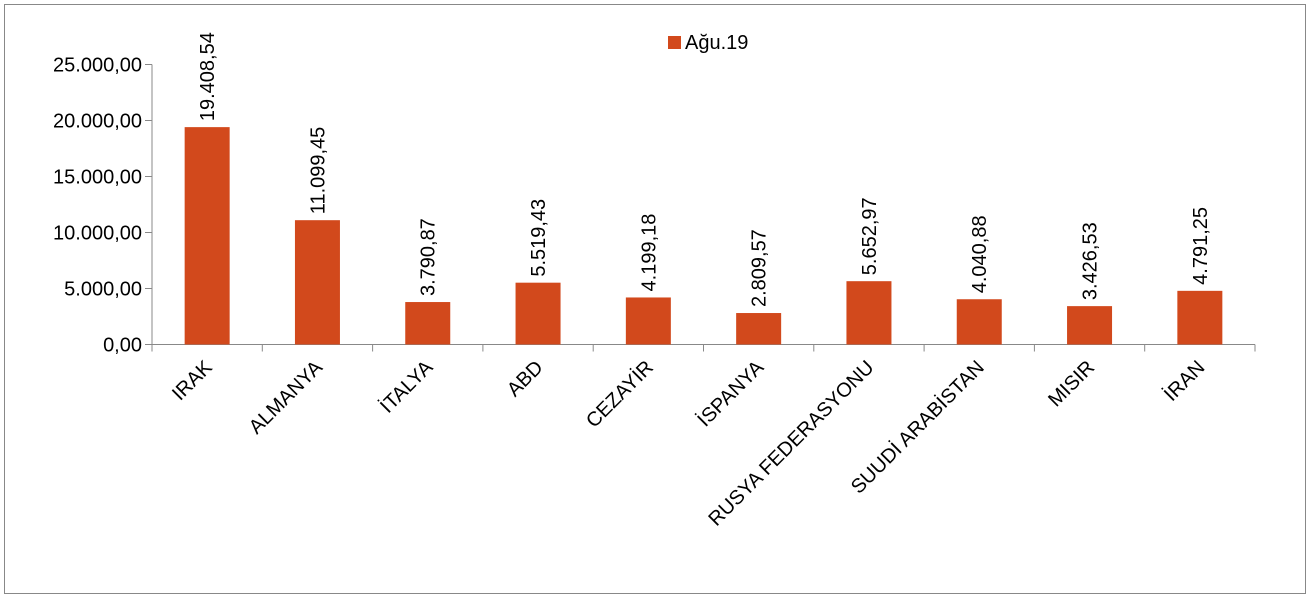  What do you see at coordinates (1071, 383) in the screenshot?
I see `category-label: MISIR` at bounding box center [1071, 383].